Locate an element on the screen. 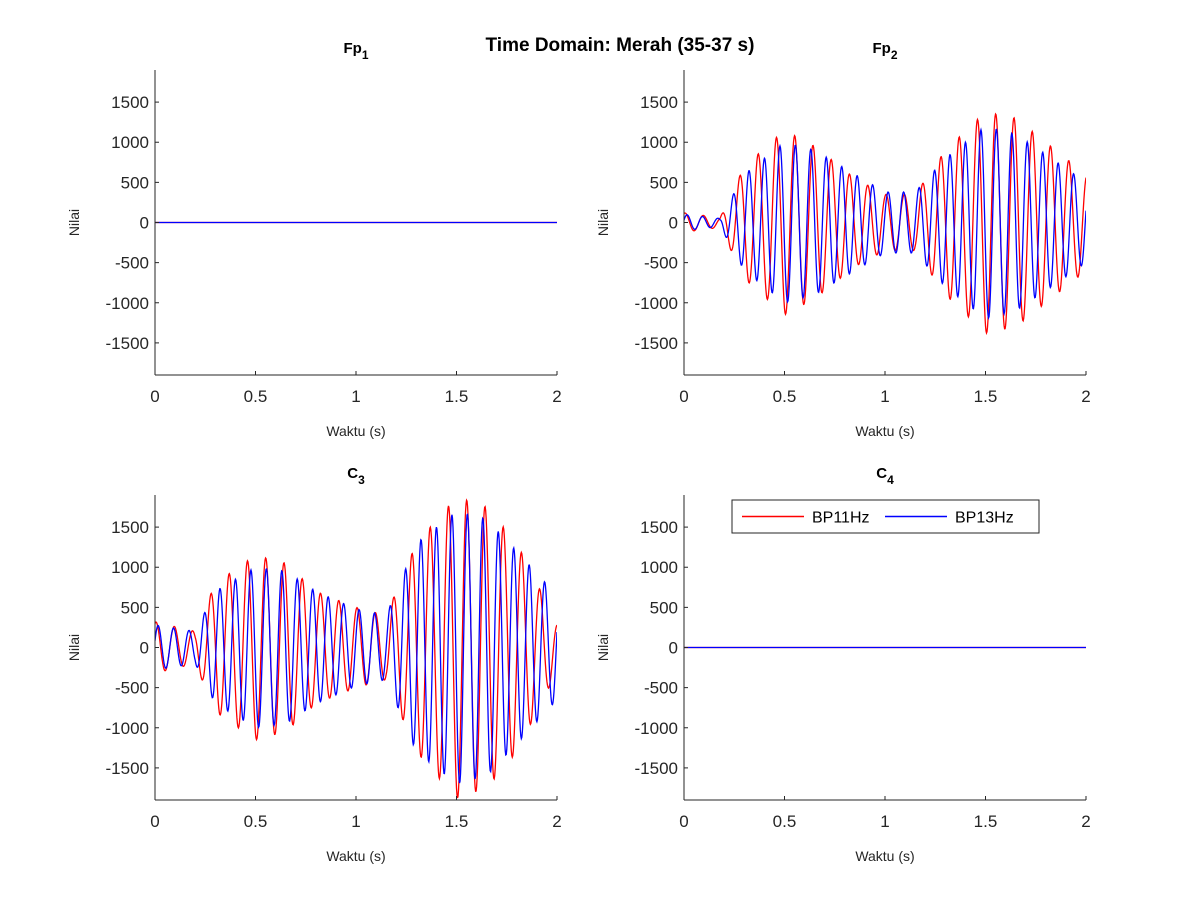 The width and height of the screenshot is (1200, 900). legend-label: BP13Hz is located at coordinates (984, 518).